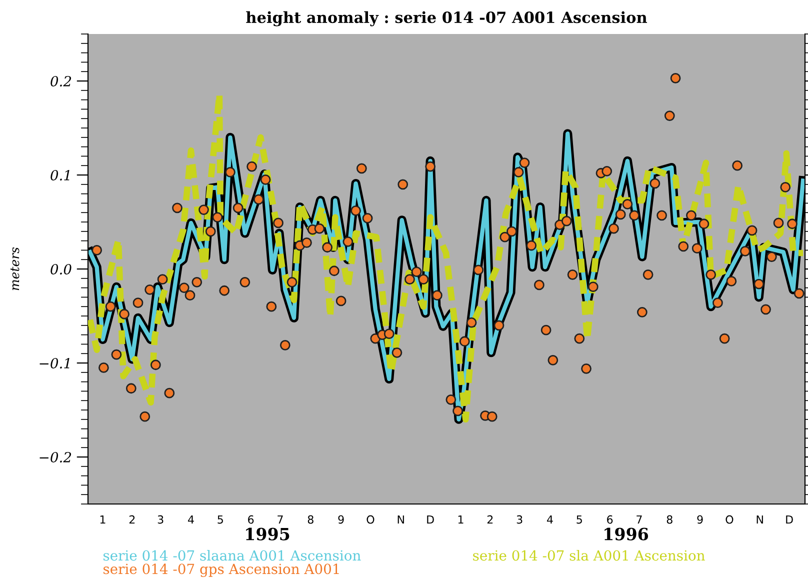  Describe the element at coordinates (268, 534) in the screenshot. I see `text: 1995` at that location.